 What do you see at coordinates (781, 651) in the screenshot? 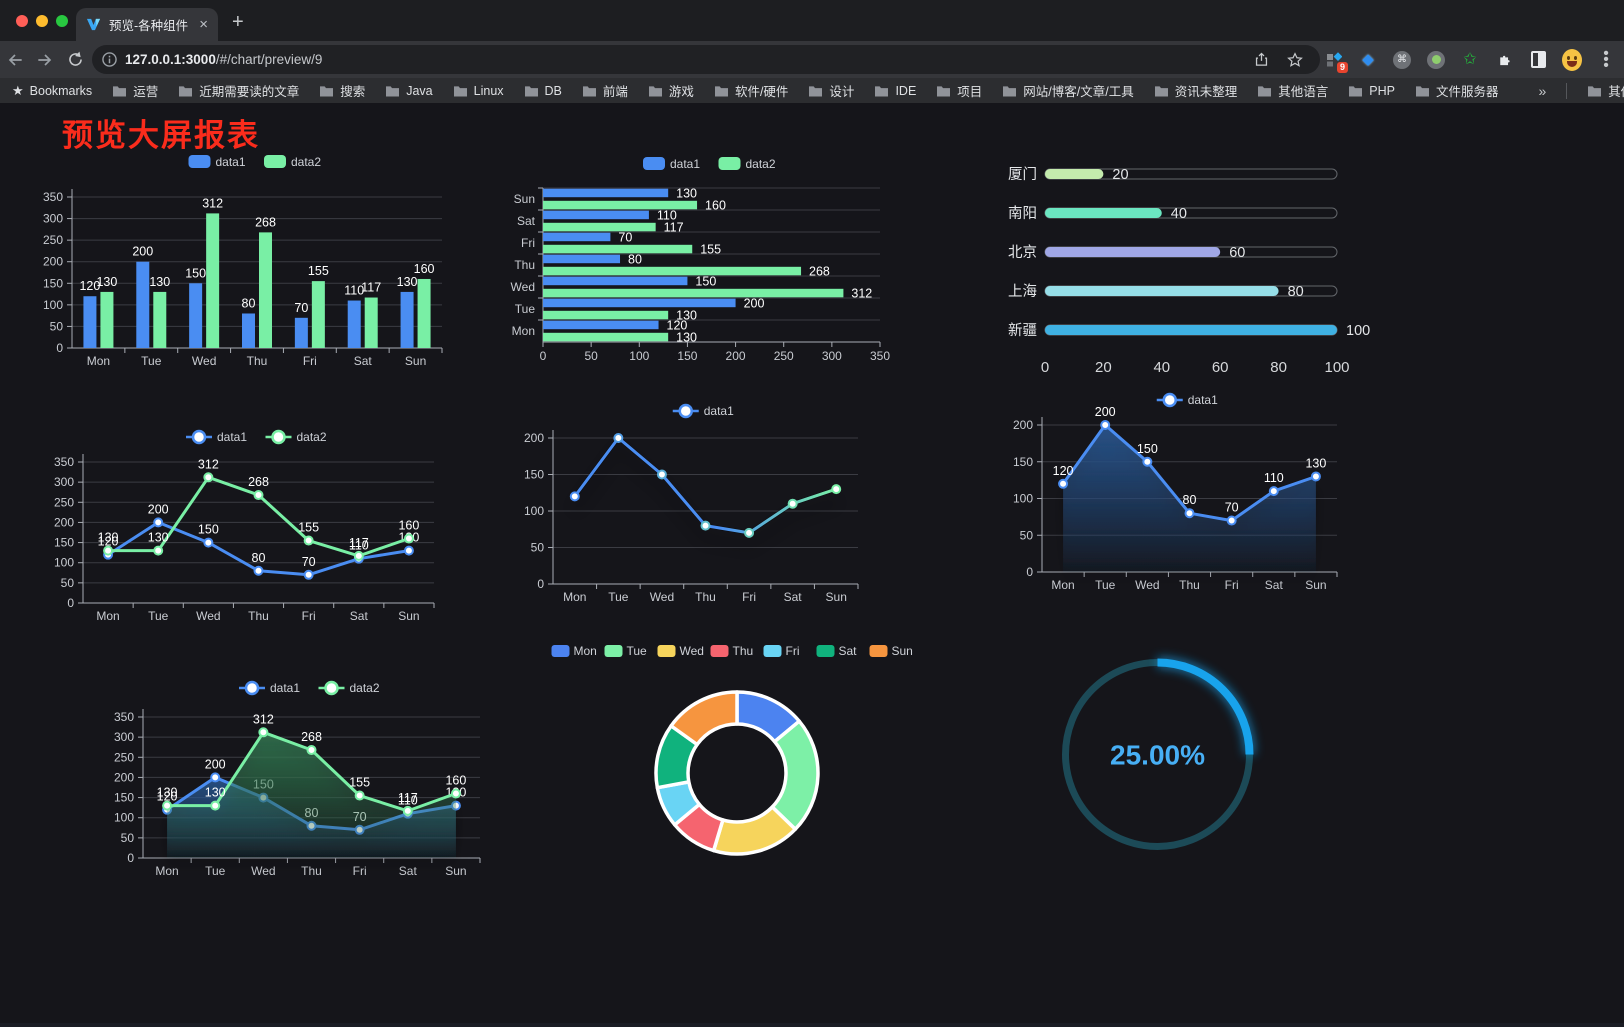
I see `legend-item-Fri: Fri` at bounding box center [781, 651].